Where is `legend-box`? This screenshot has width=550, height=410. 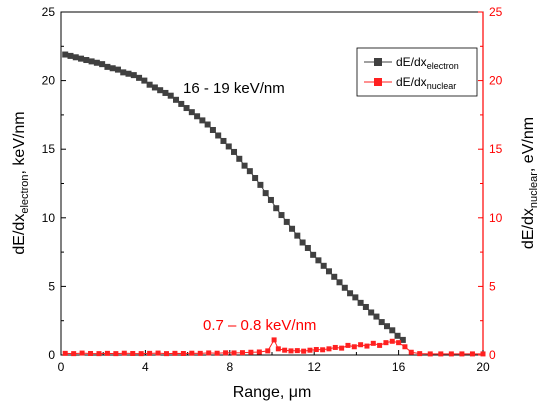
legend-box is located at coordinates (417, 72).